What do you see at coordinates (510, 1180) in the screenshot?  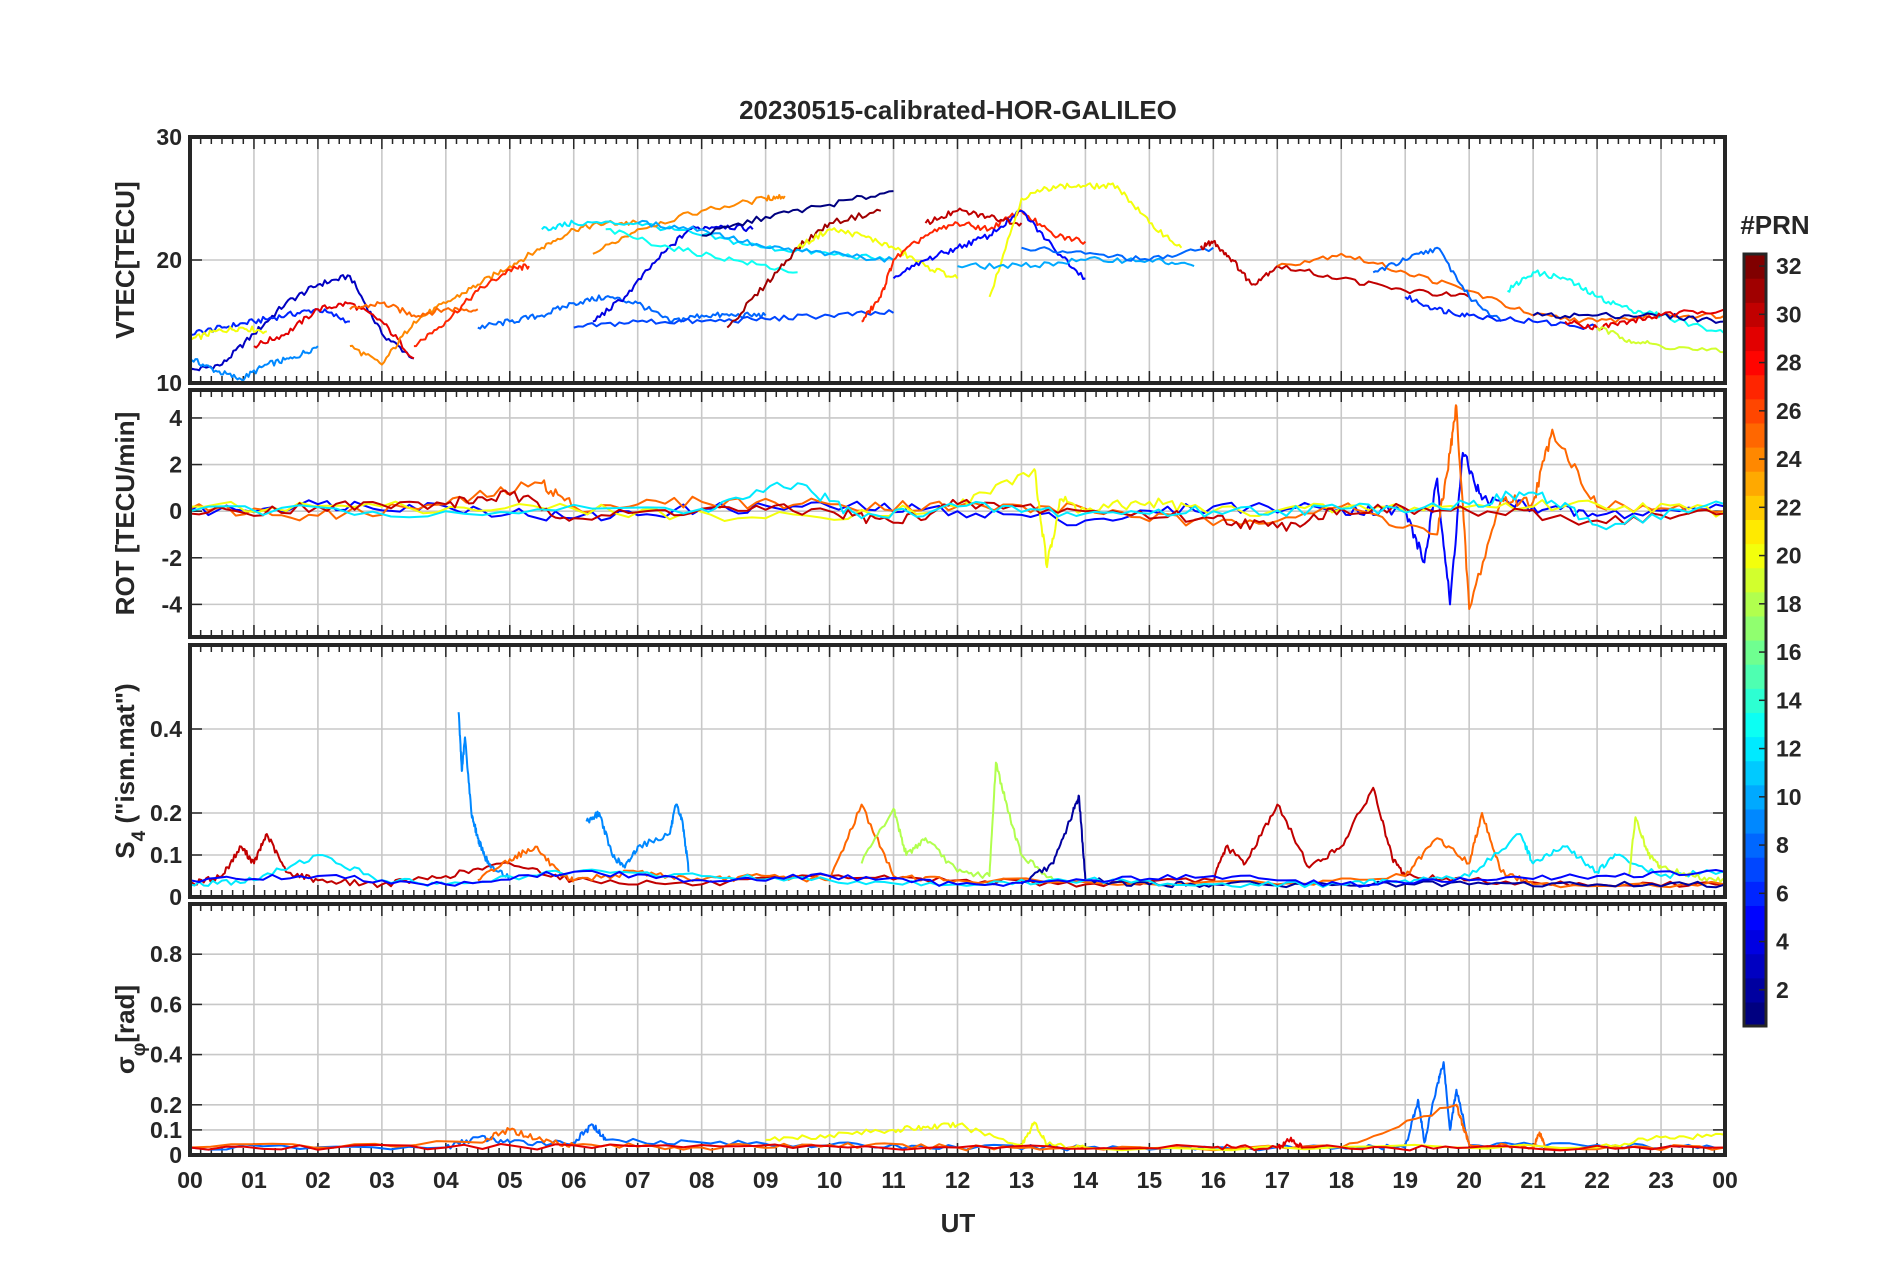 I see `x-tick-label: 05` at bounding box center [510, 1180].